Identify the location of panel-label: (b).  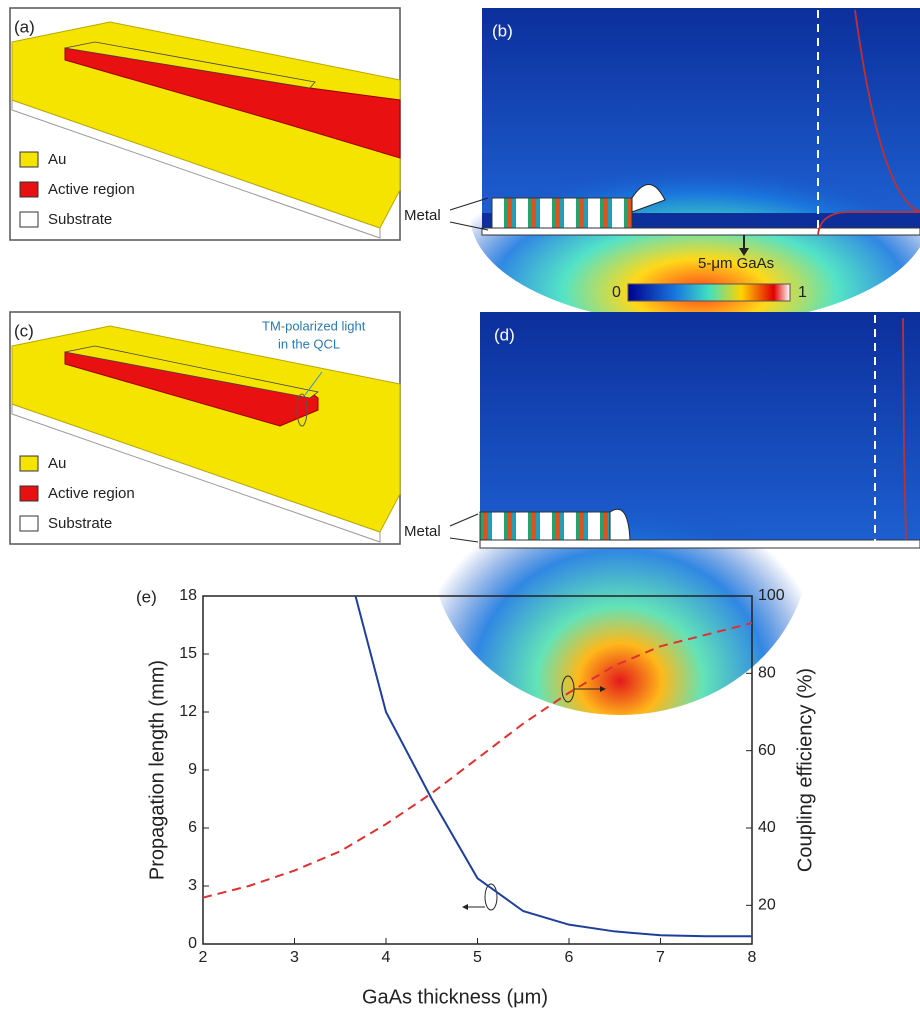
(502, 30).